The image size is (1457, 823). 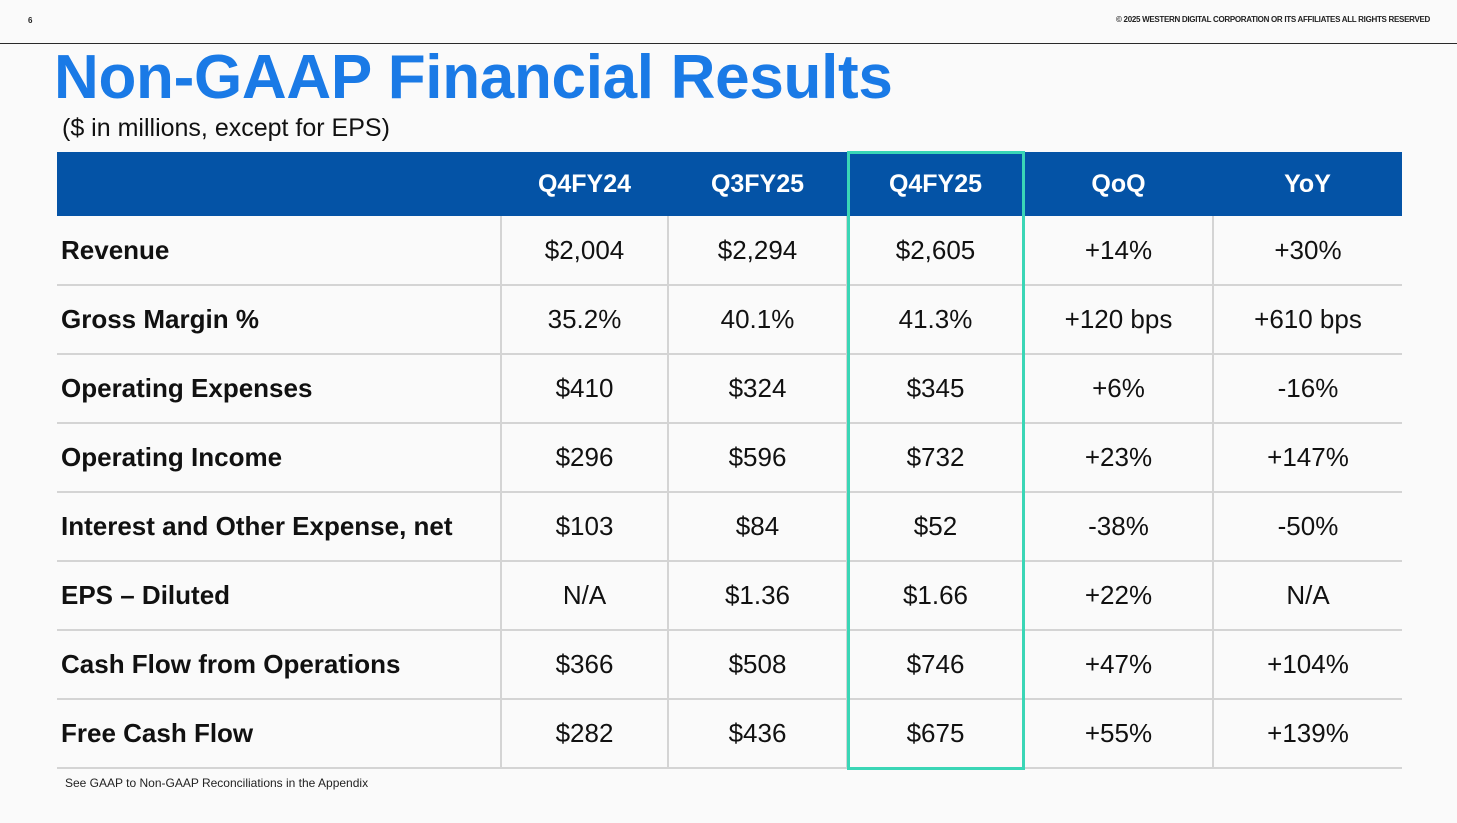 What do you see at coordinates (1118, 527) in the screenshot?
I see `cell-qoq: -38%` at bounding box center [1118, 527].